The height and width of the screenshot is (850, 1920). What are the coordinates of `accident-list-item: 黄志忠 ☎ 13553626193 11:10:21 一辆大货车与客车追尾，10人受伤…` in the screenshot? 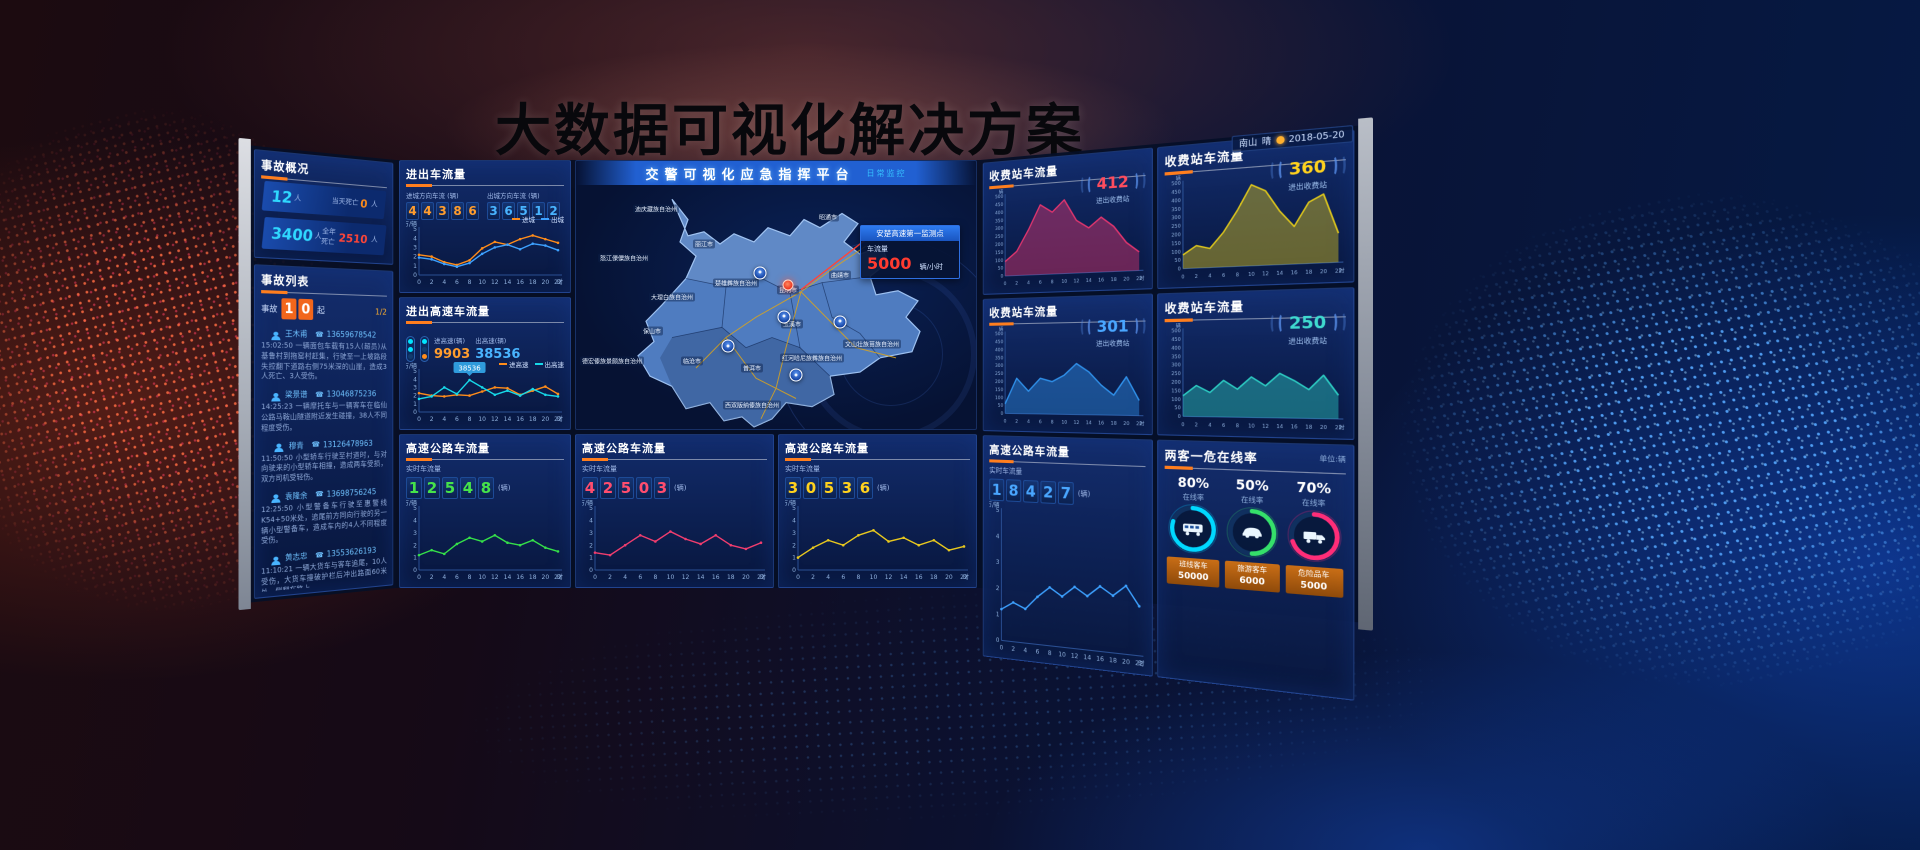 It's located at (324, 568).